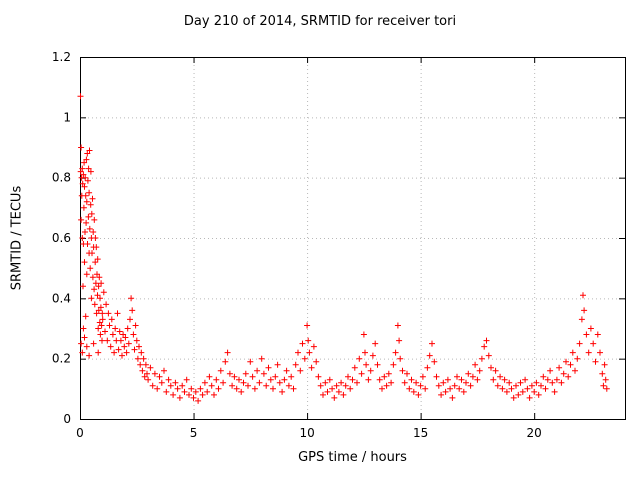  I want to click on svg-text: 0.4, so click(61, 298).